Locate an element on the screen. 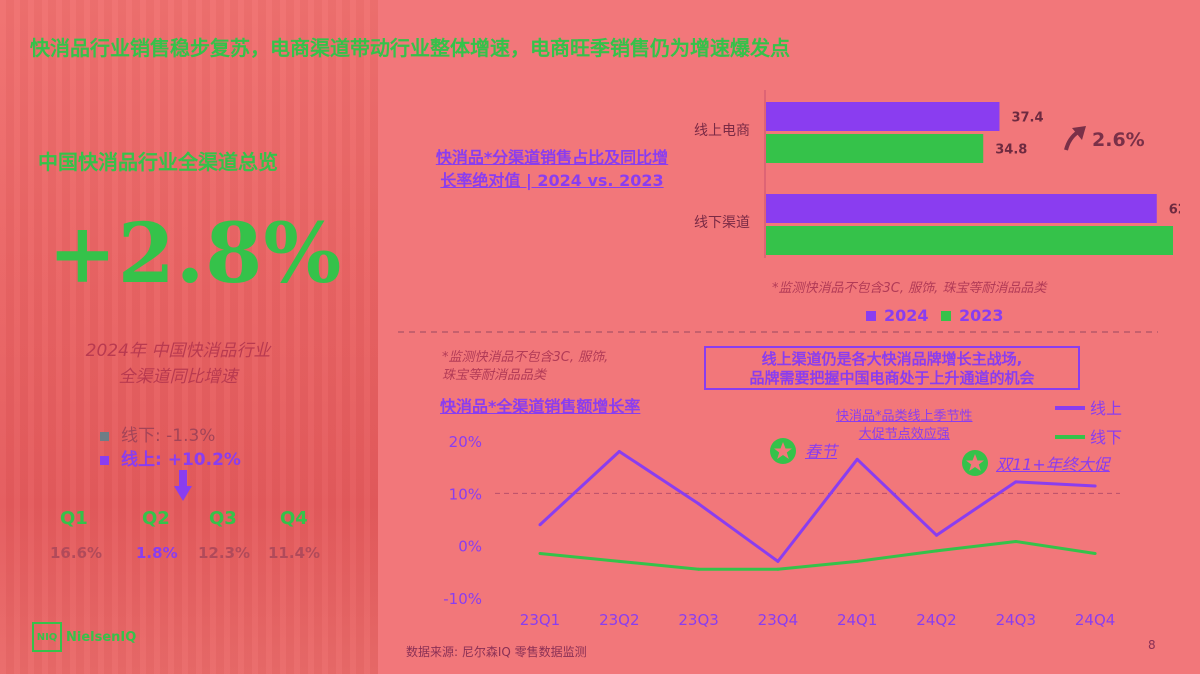  online-growth: 线上: +10.2% is located at coordinates (170, 457).